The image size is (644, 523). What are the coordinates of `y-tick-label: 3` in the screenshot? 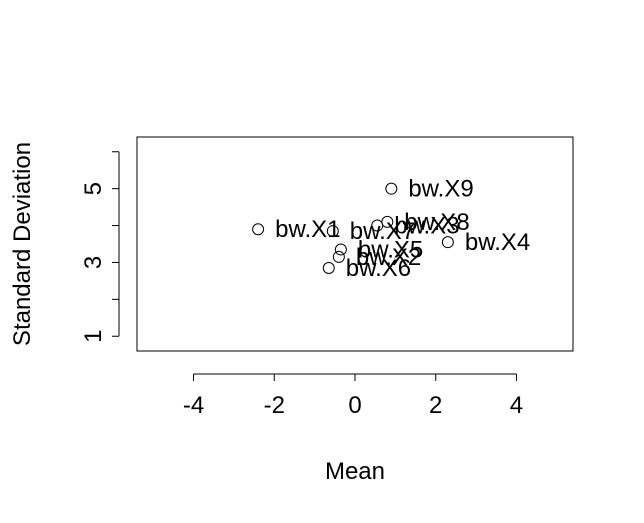 It's located at (93, 262).